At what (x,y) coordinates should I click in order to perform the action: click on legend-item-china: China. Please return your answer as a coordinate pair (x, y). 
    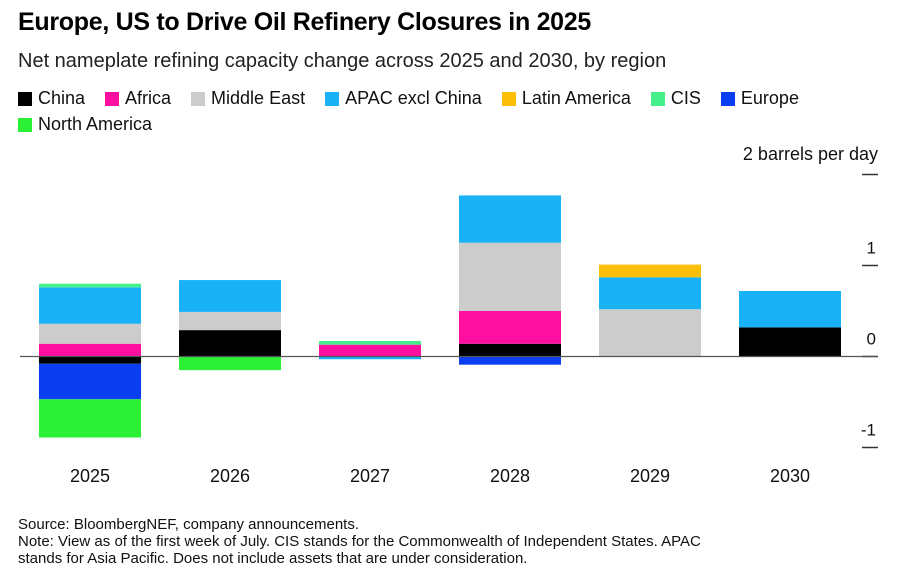
    Looking at the image, I should click on (51, 98).